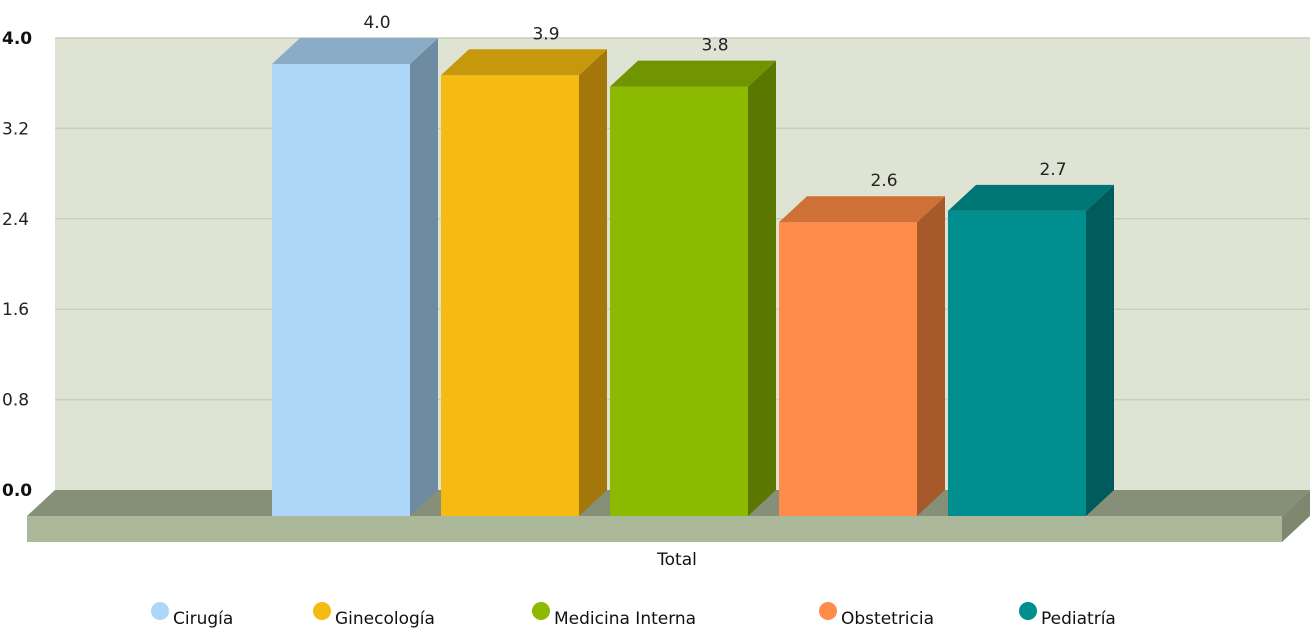 This screenshot has height=634, width=1310. Describe the element at coordinates (1052, 170) in the screenshot. I see `data-label: 2.7` at that location.